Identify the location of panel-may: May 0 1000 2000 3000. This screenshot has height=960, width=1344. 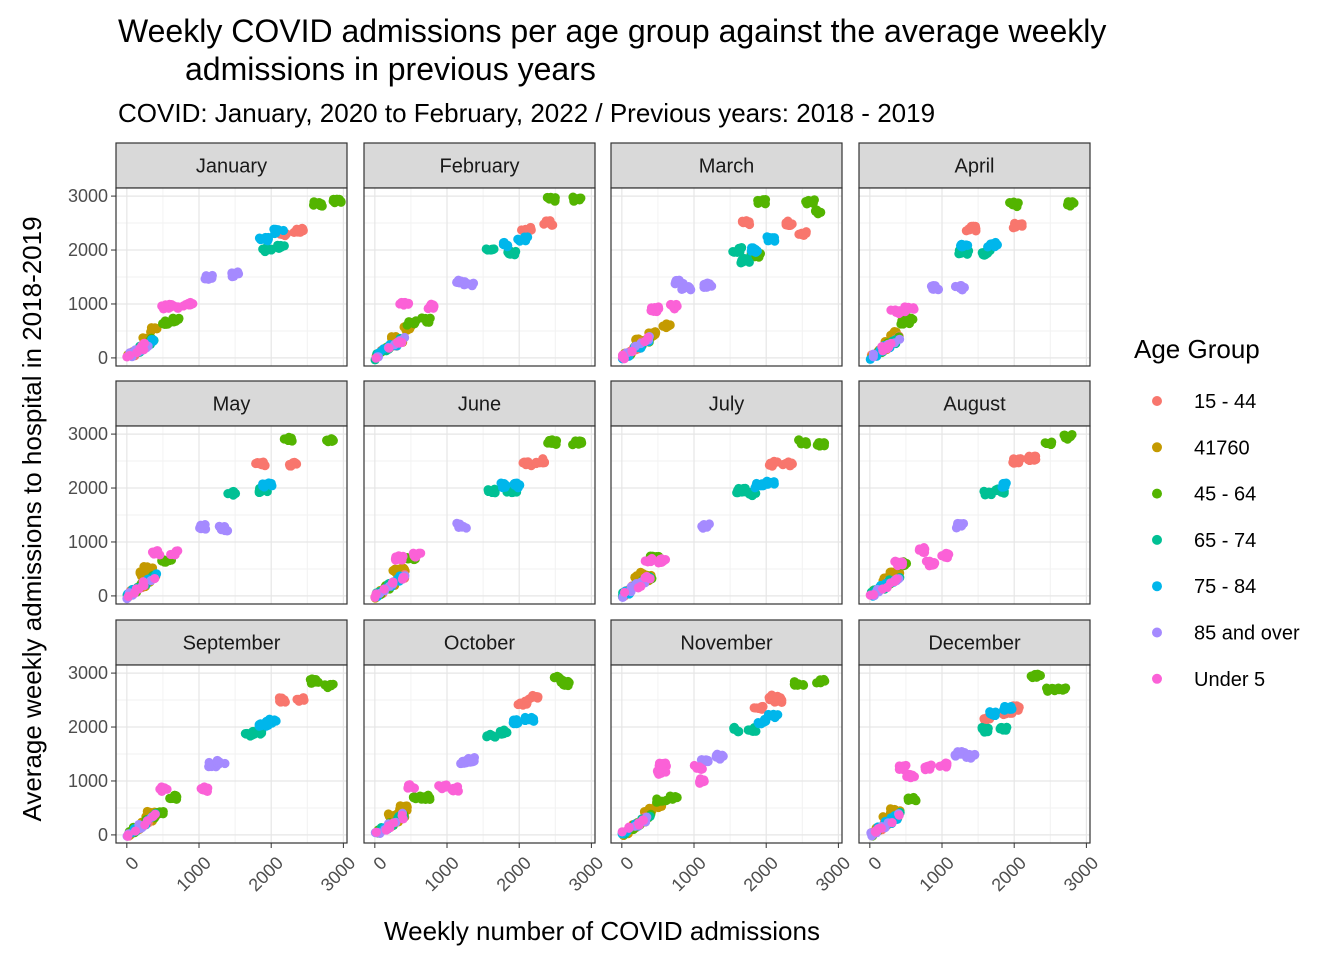
(208, 493).